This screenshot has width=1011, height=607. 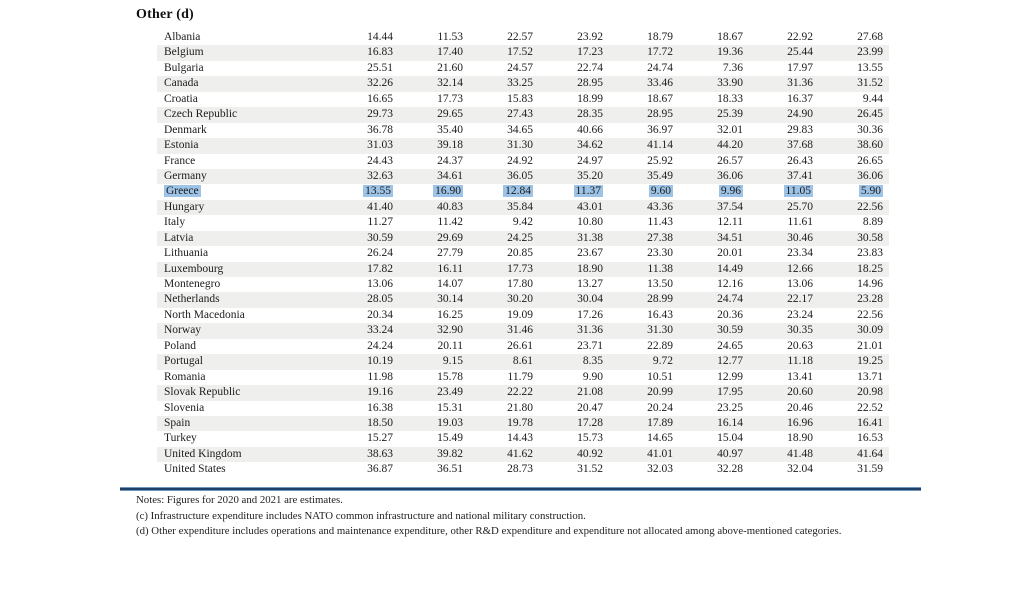 I want to click on value: 12.99, so click(x=730, y=376).